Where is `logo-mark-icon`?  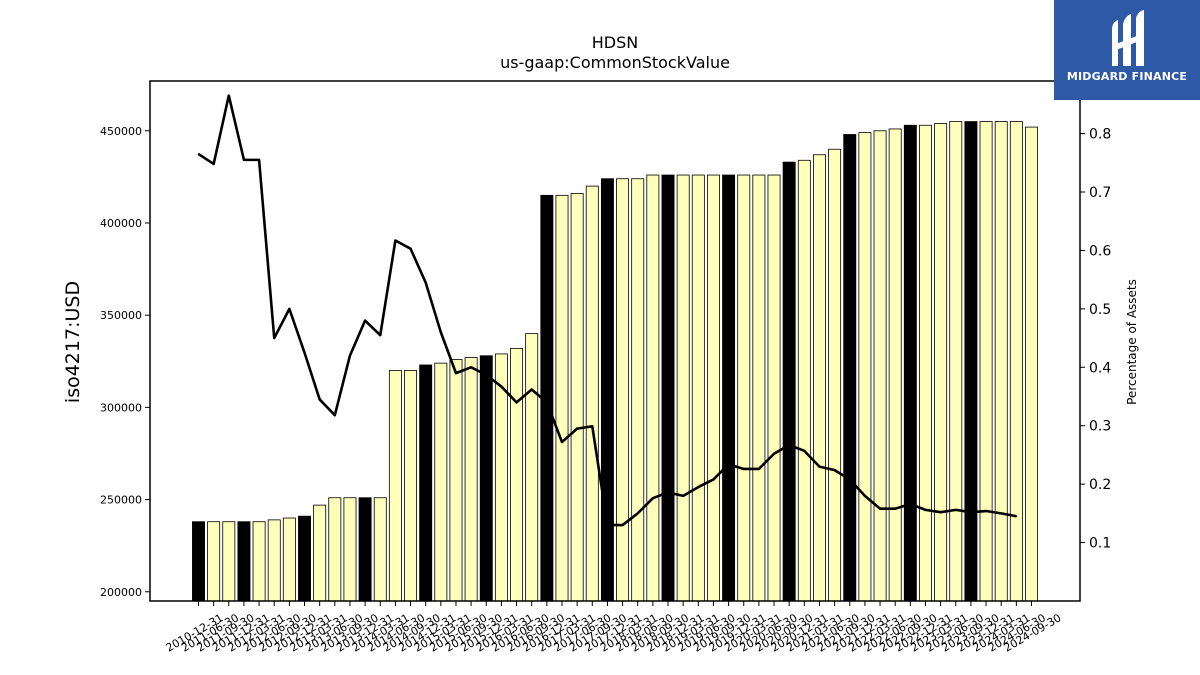 logo-mark-icon is located at coordinates (1128, 38).